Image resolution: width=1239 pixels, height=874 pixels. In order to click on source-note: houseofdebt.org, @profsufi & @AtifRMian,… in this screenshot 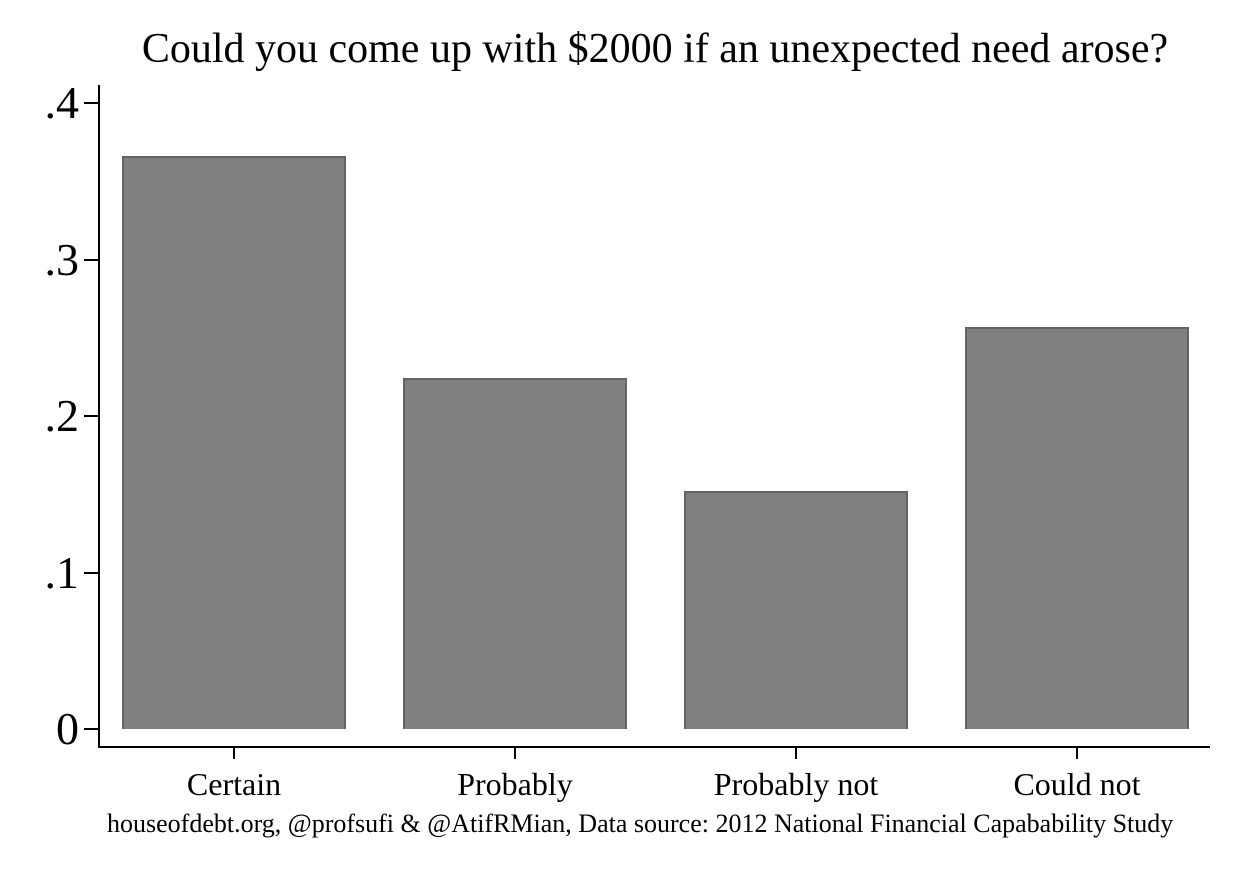, I will do `click(640, 823)`.